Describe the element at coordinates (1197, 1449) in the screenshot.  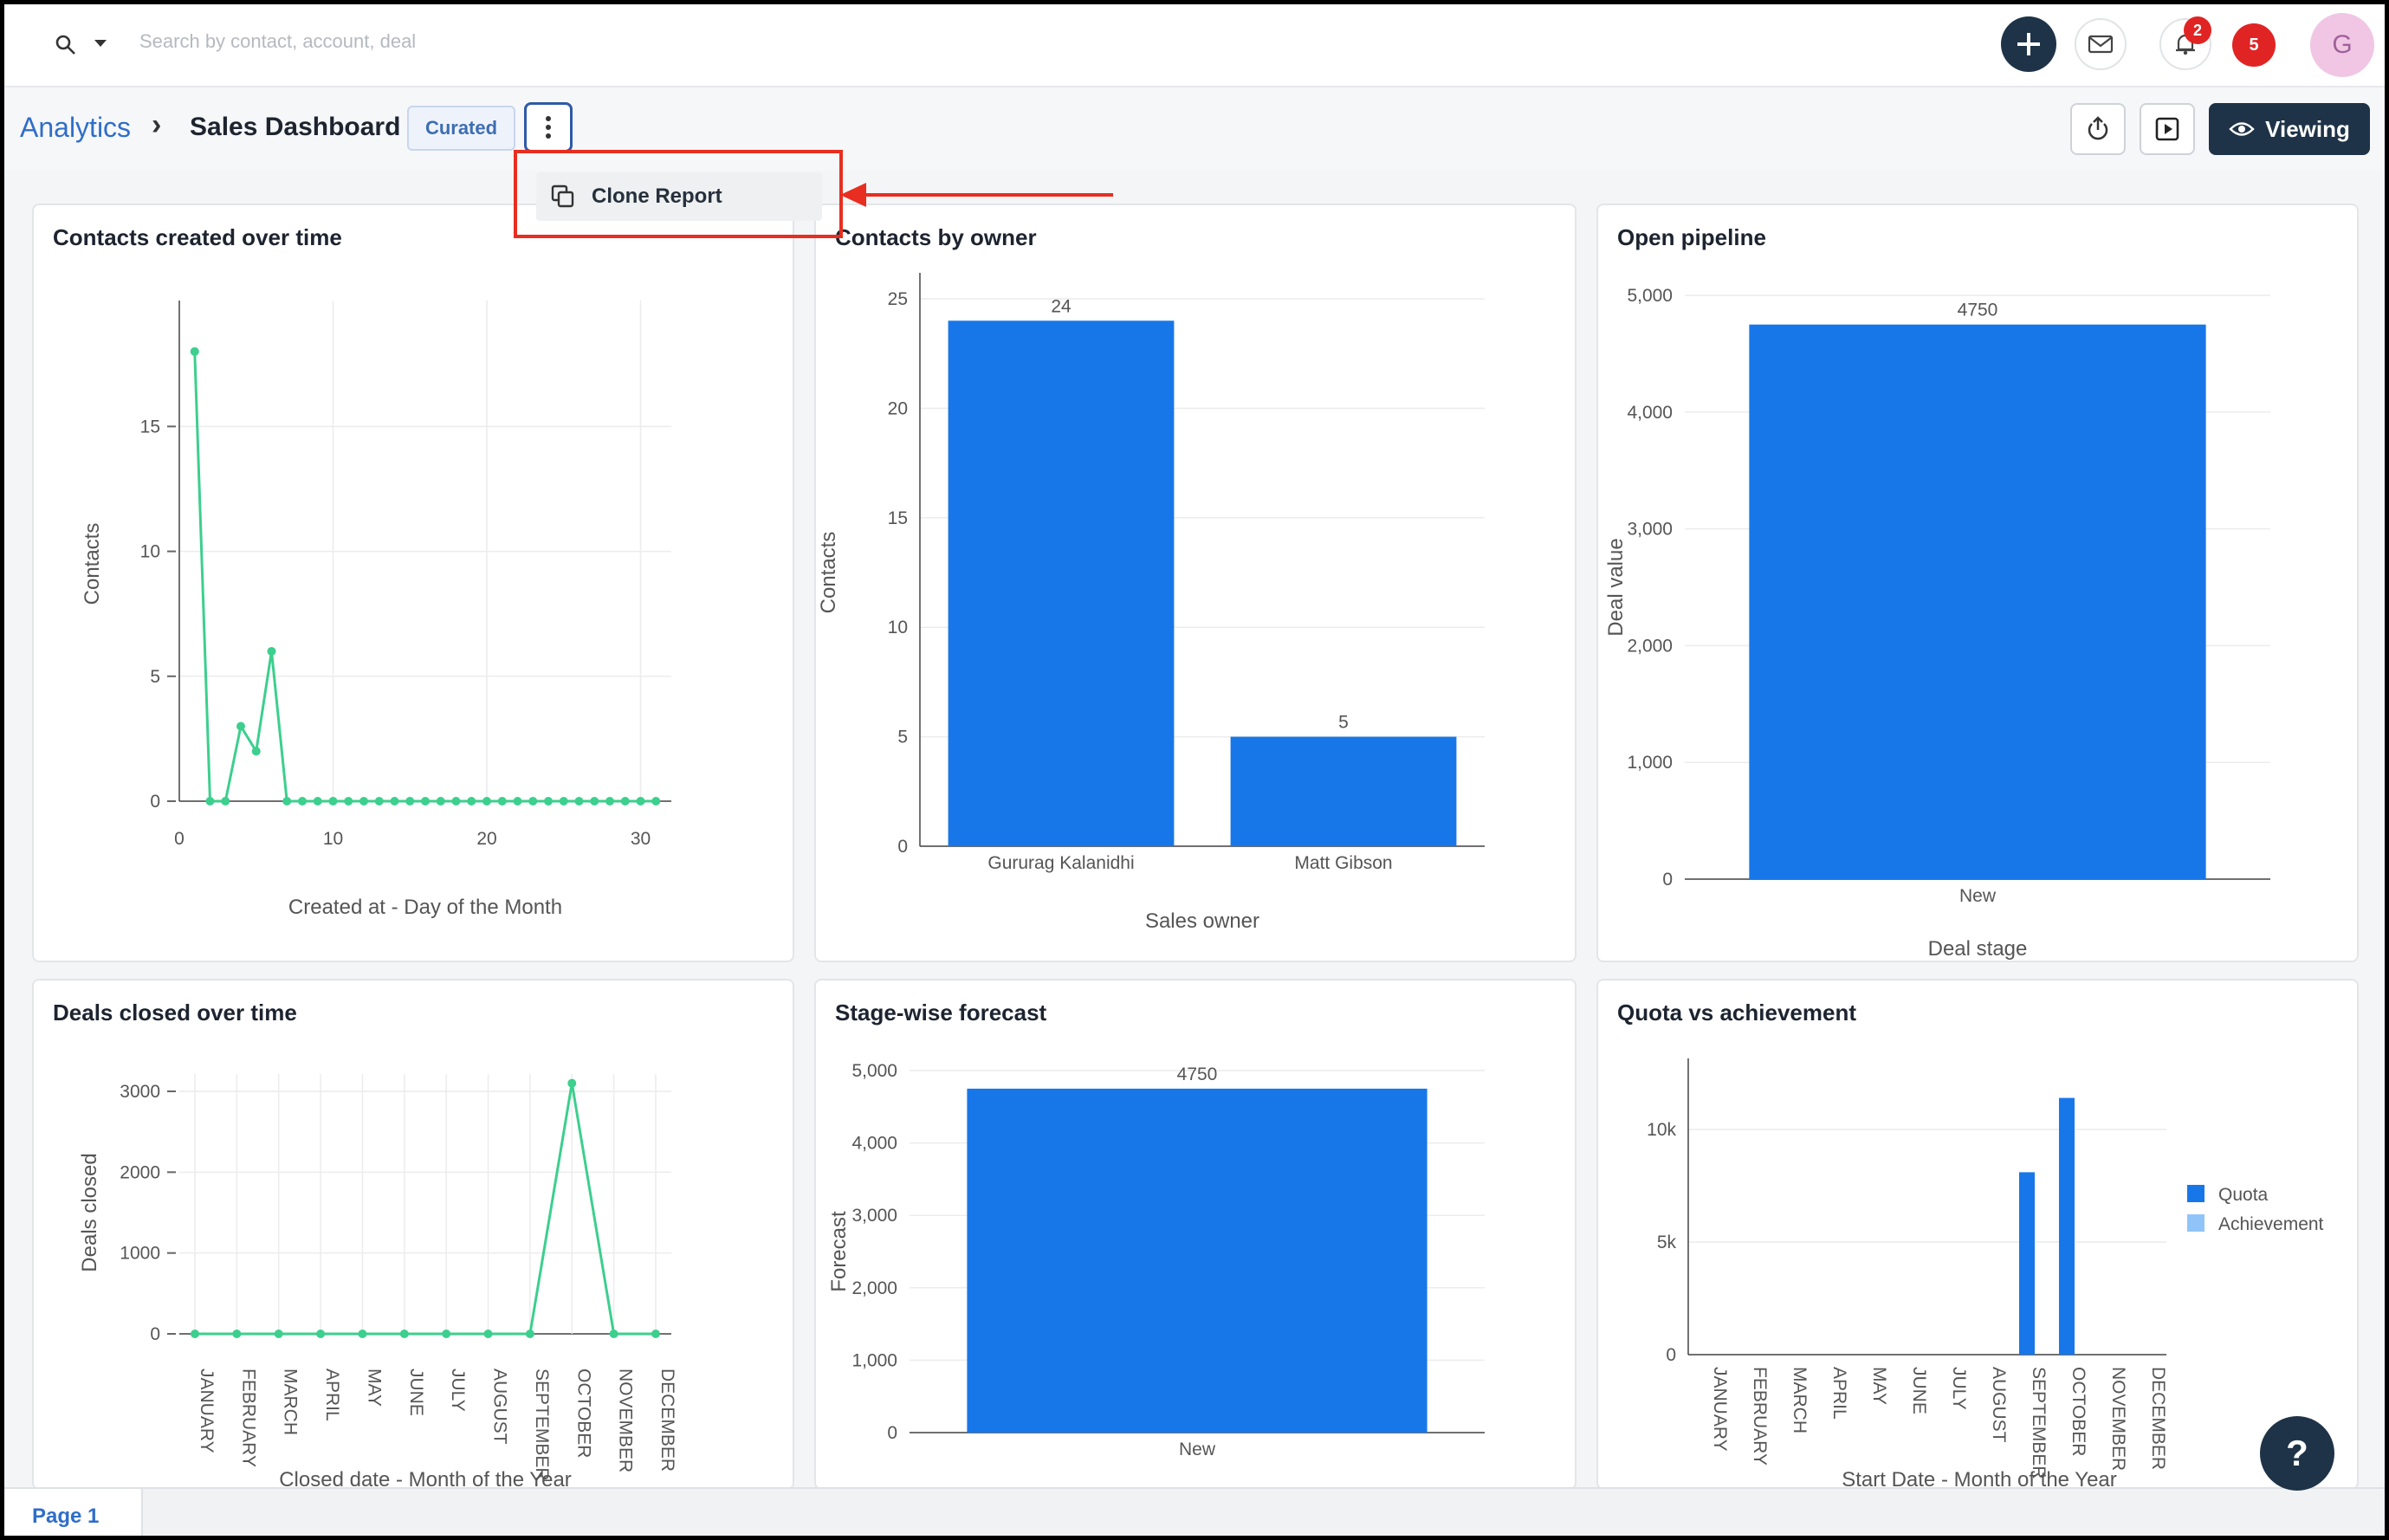
I see `x-tick-label: New` at that location.